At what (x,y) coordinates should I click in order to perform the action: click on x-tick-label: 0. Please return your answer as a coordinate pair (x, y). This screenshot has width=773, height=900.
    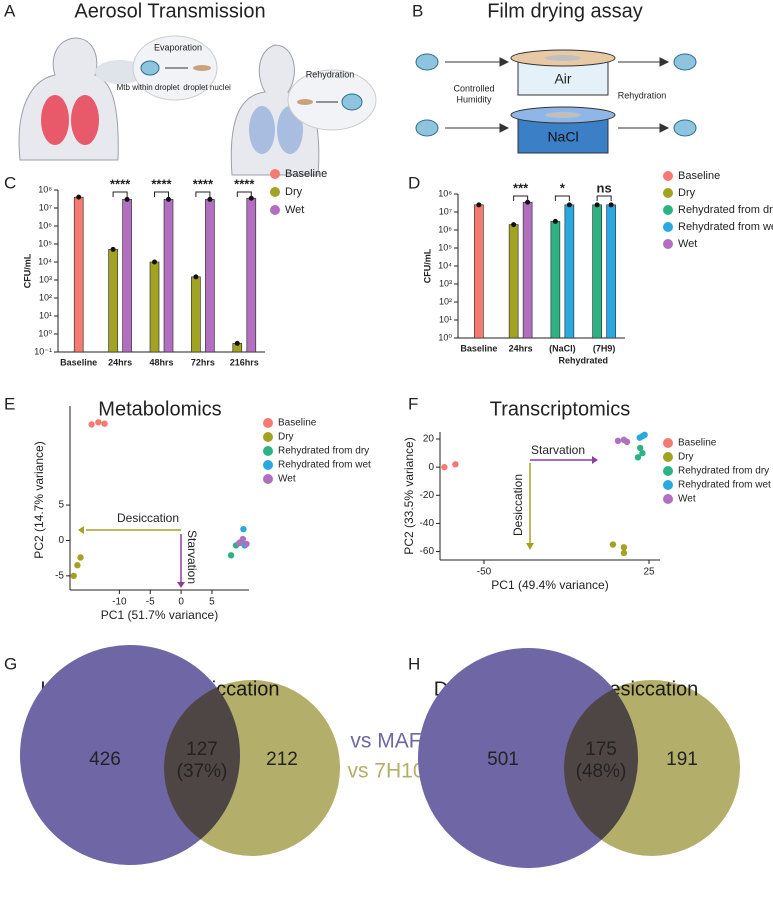
    Looking at the image, I should click on (181, 602).